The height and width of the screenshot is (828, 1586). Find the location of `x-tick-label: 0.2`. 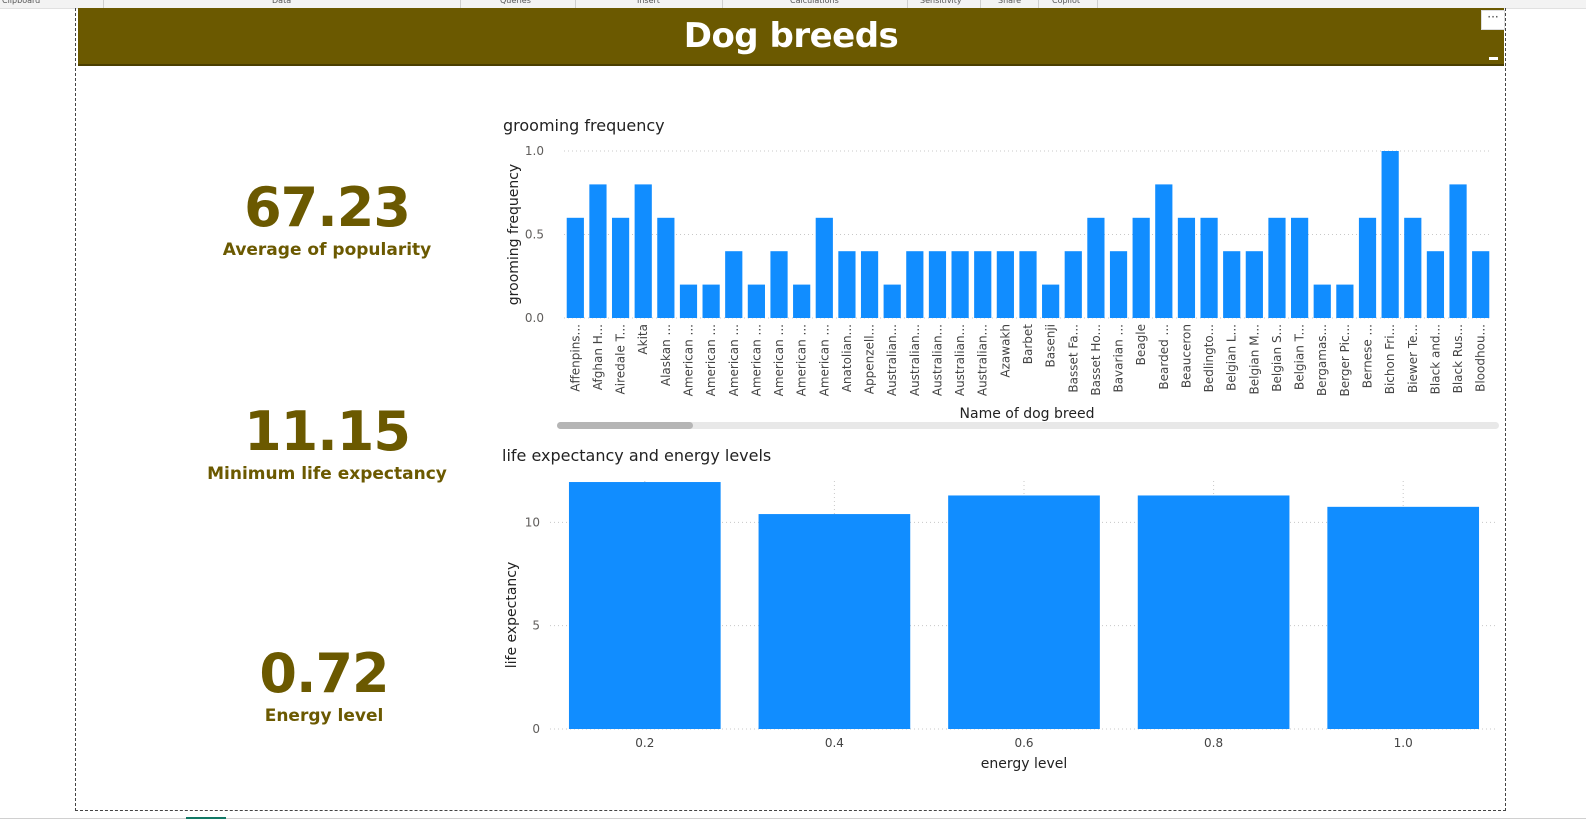

x-tick-label: 0.2 is located at coordinates (644, 743).